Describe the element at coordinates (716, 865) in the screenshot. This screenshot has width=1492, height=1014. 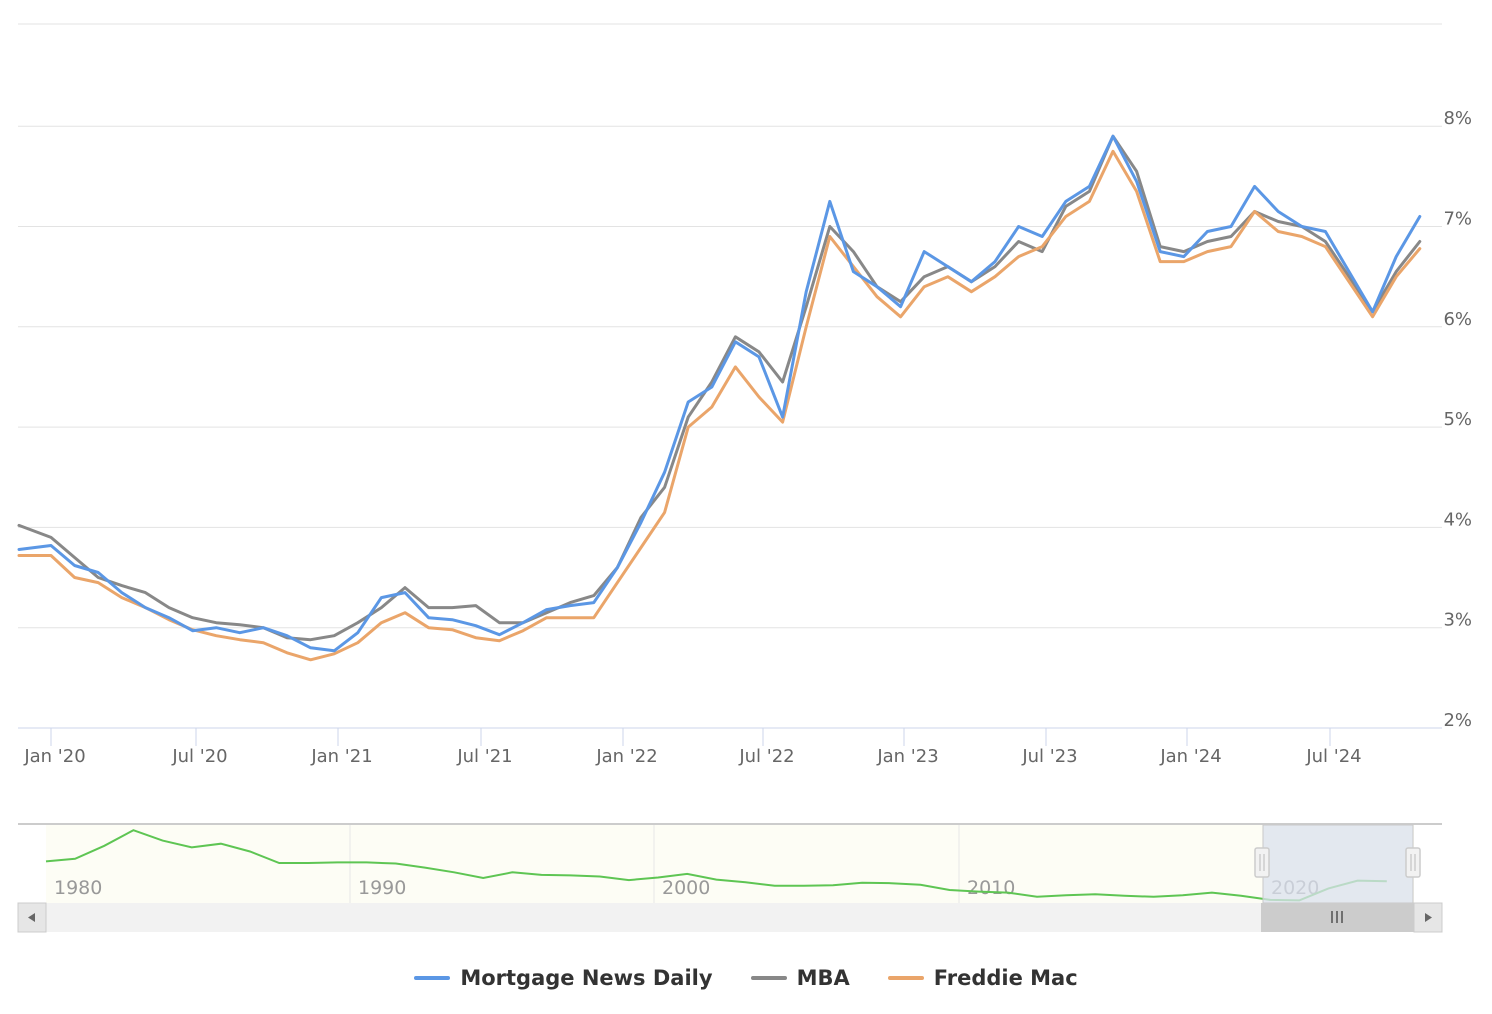
I see `navigator-series-line` at that location.